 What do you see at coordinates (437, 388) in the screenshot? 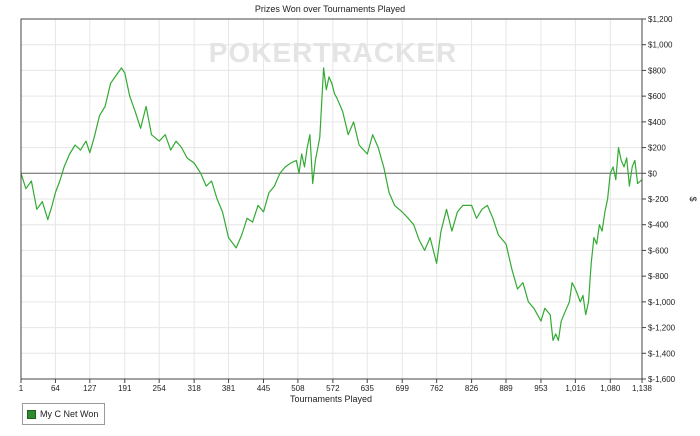
I see `x-tick-label: 762` at bounding box center [437, 388].